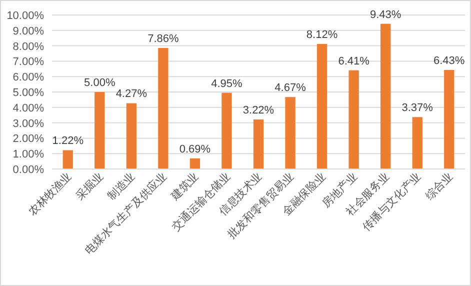  What do you see at coordinates (290, 88) in the screenshot?
I see `data-label: 4.67%` at bounding box center [290, 88].